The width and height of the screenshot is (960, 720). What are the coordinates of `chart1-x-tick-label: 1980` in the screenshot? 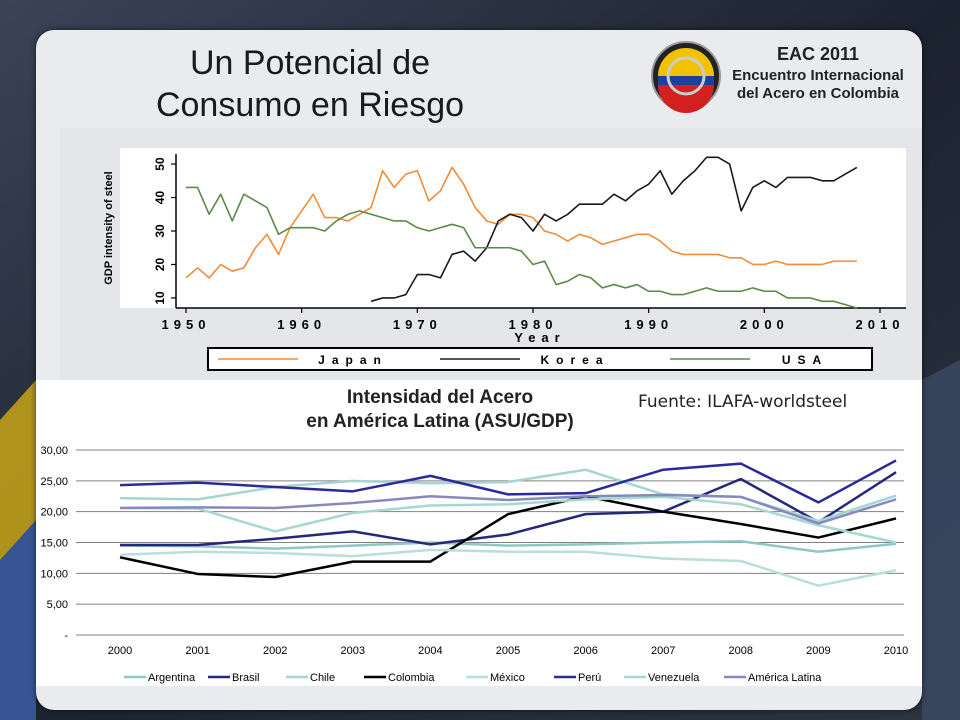 It's located at (533, 324).